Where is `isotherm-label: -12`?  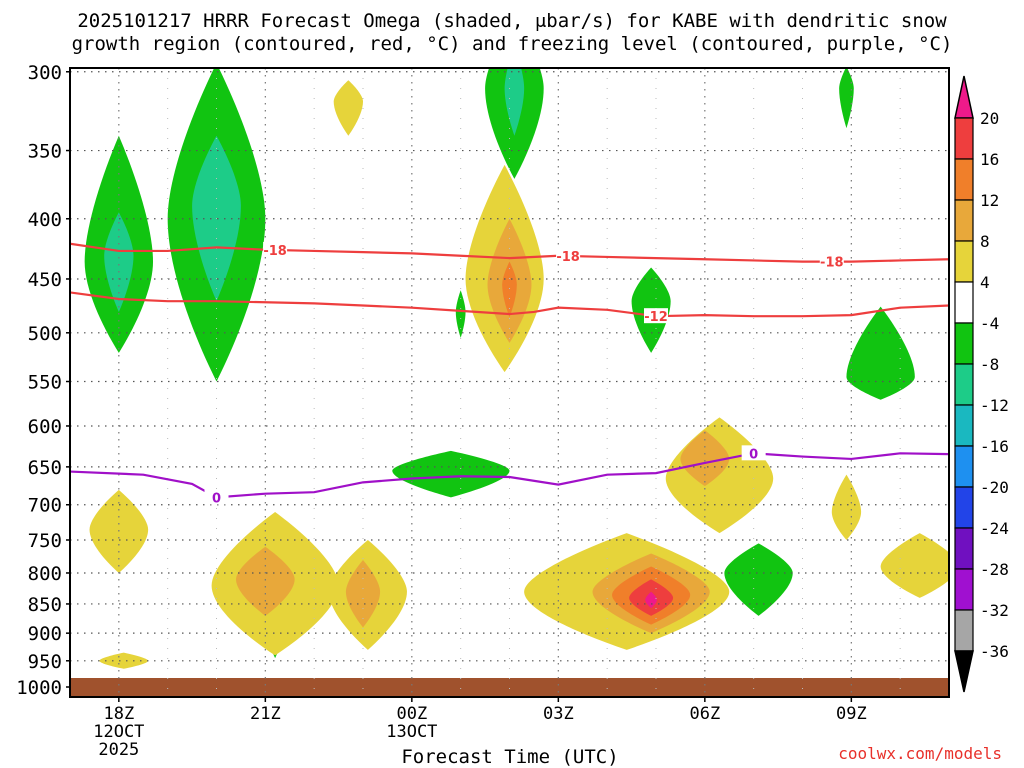
isotherm-label: -12 is located at coordinates (656, 317).